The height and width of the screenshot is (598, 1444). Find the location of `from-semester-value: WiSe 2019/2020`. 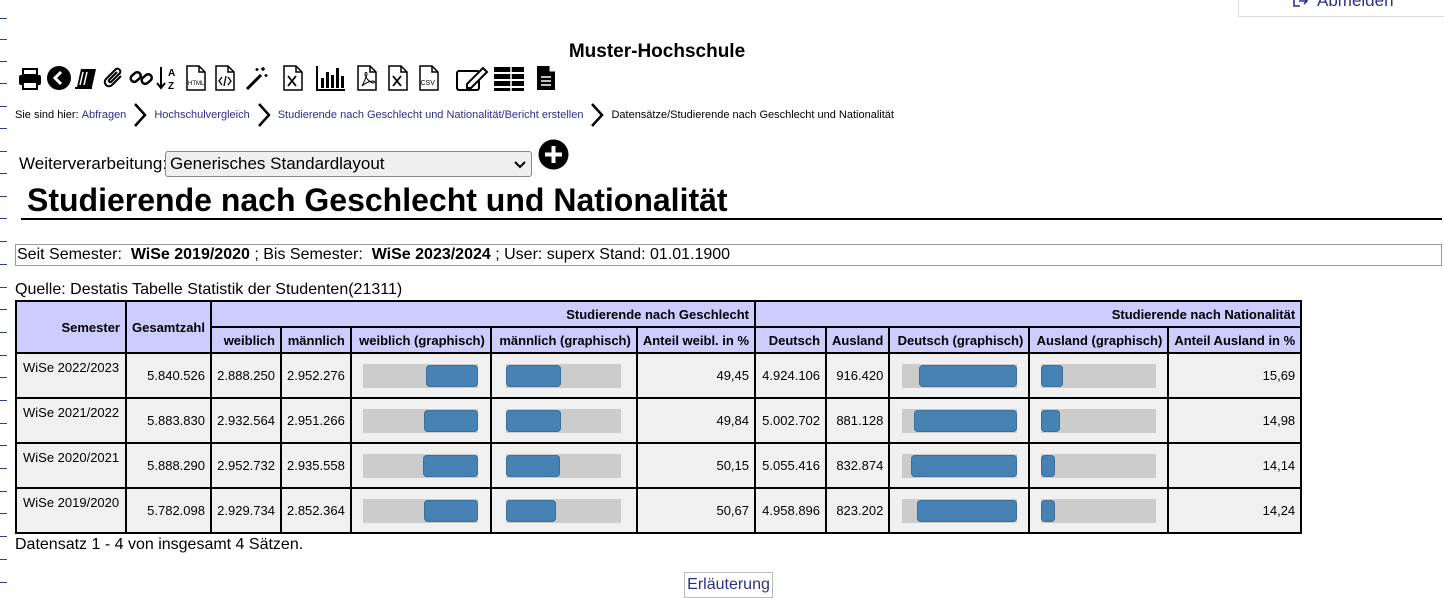

from-semester-value: WiSe 2019/2020 is located at coordinates (190, 254).